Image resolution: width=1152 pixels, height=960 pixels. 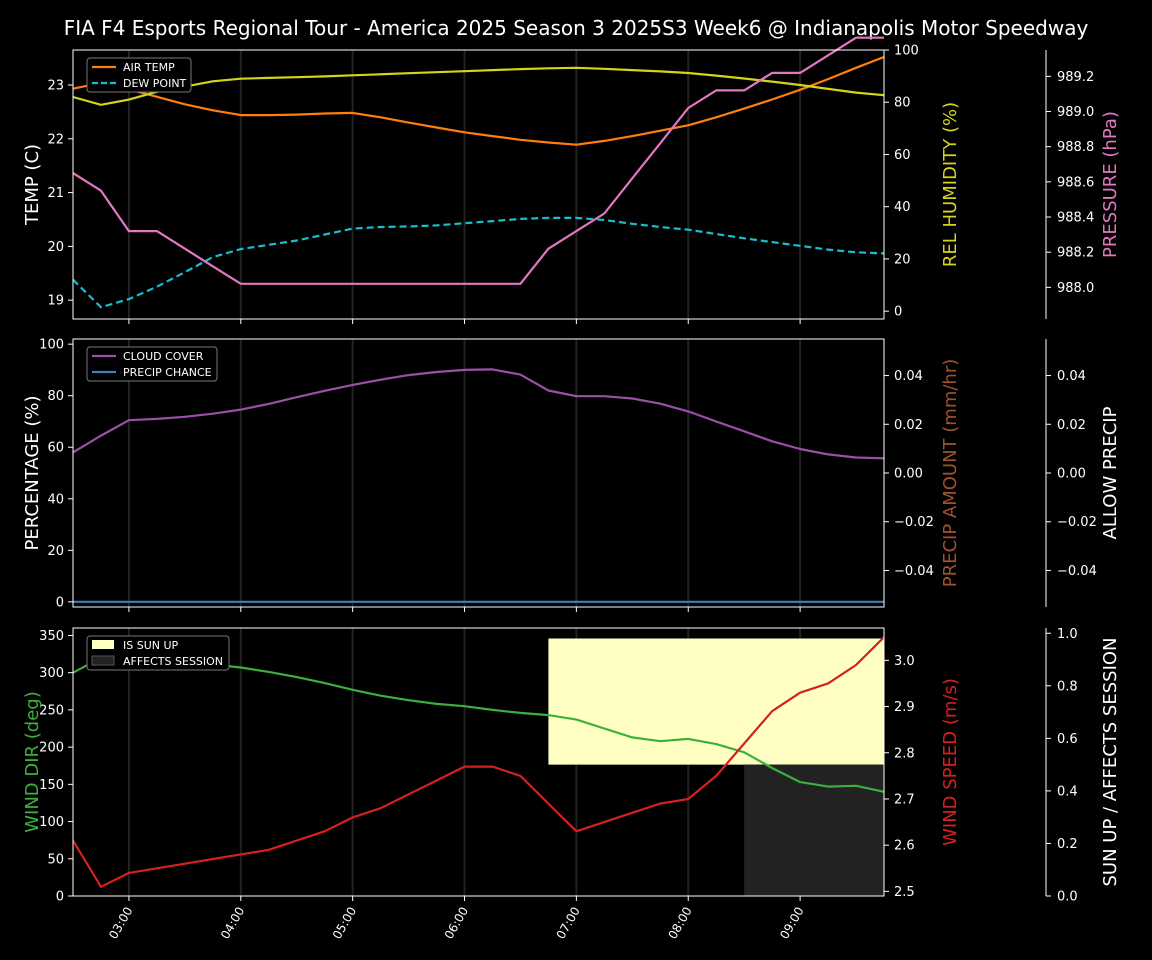 I want to click on legend-label: CLOUD COVER, so click(x=163, y=356).